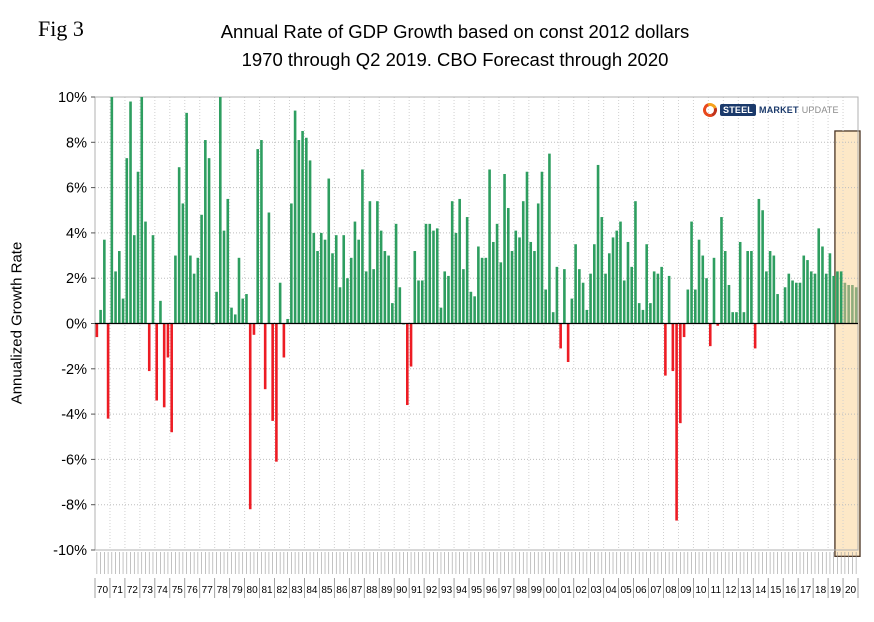  Describe the element at coordinates (627, 590) in the screenshot. I see `x-tick-label: 05` at that location.